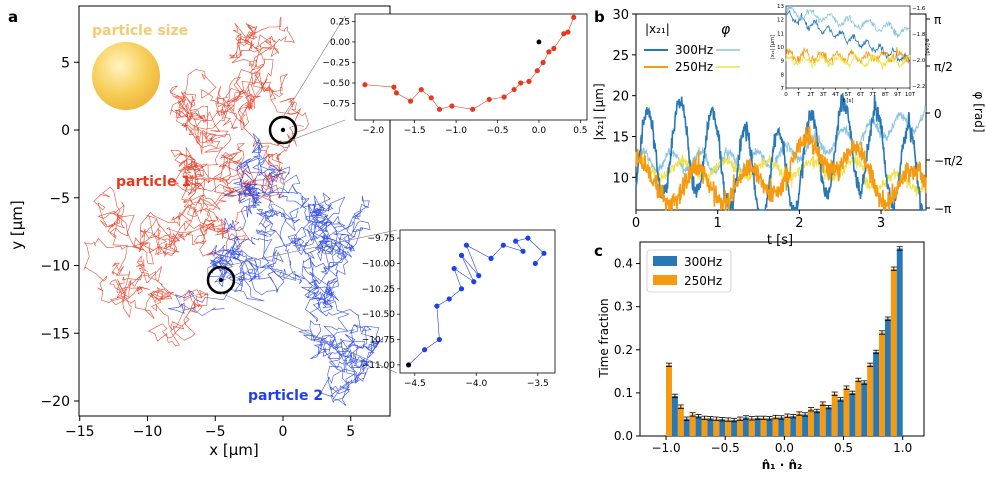 The image size is (986, 479). Describe the element at coordinates (943, 67) in the screenshot. I see `panel-b-rtick-label: π/2` at that location.